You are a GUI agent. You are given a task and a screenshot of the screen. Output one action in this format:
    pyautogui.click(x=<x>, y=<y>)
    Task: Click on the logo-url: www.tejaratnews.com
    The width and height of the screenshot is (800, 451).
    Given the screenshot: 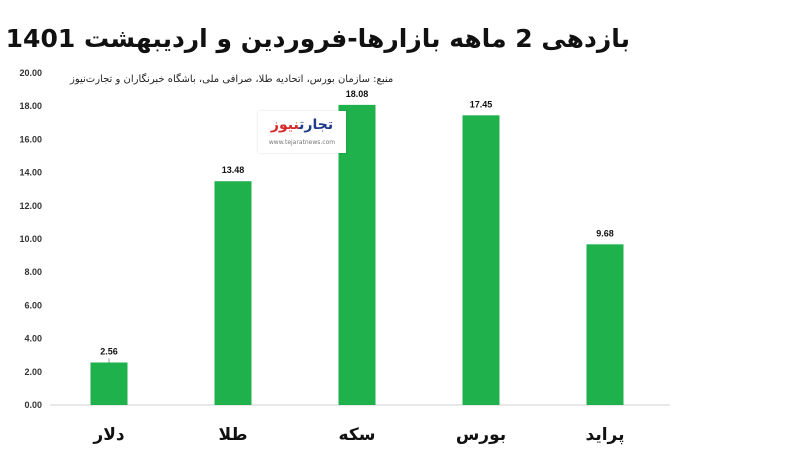 What is the action you would take?
    pyautogui.click(x=302, y=142)
    